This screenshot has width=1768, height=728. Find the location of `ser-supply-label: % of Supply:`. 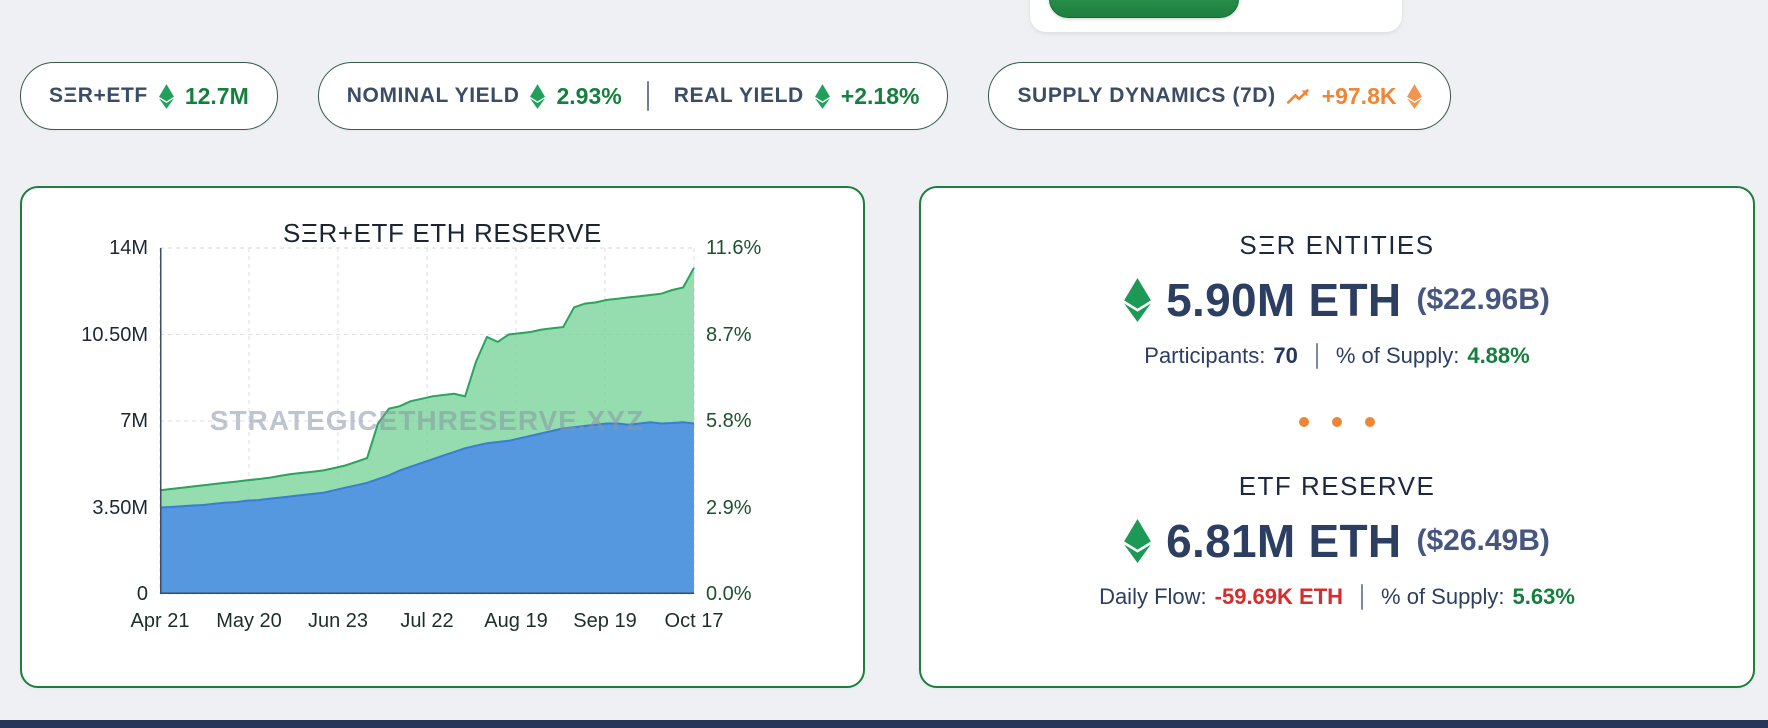

ser-supply-label: % of Supply: is located at coordinates (1397, 355).